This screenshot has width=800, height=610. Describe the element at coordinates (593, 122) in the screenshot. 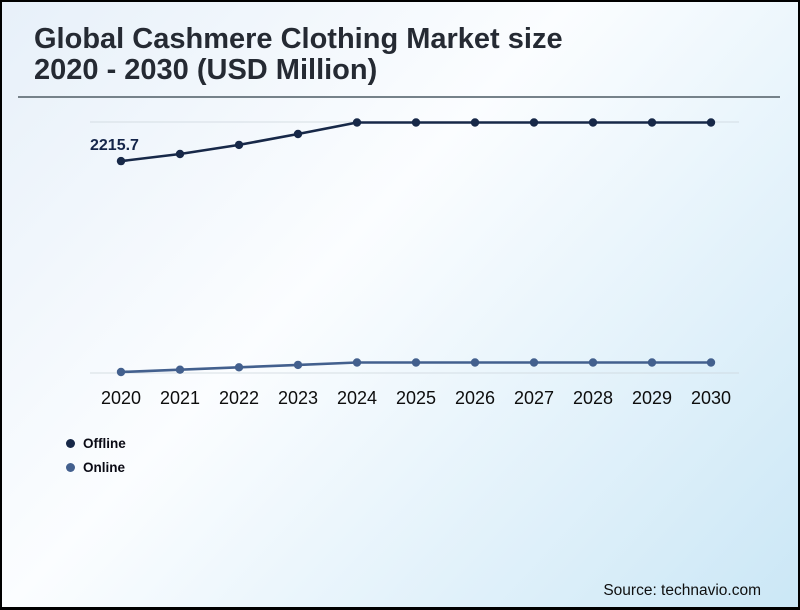

I see `point-offline-2028` at that location.